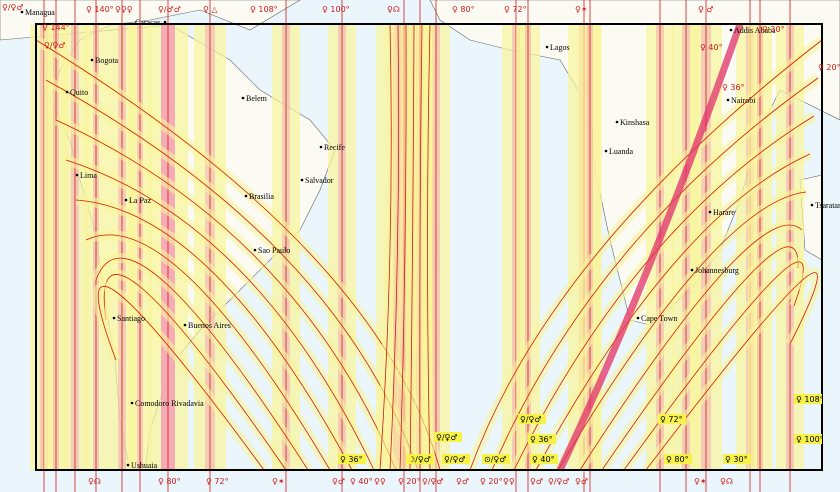 This screenshot has height=492, width=840. What do you see at coordinates (755, 30) in the screenshot?
I see `city-label: Addis Ababa` at bounding box center [755, 30].